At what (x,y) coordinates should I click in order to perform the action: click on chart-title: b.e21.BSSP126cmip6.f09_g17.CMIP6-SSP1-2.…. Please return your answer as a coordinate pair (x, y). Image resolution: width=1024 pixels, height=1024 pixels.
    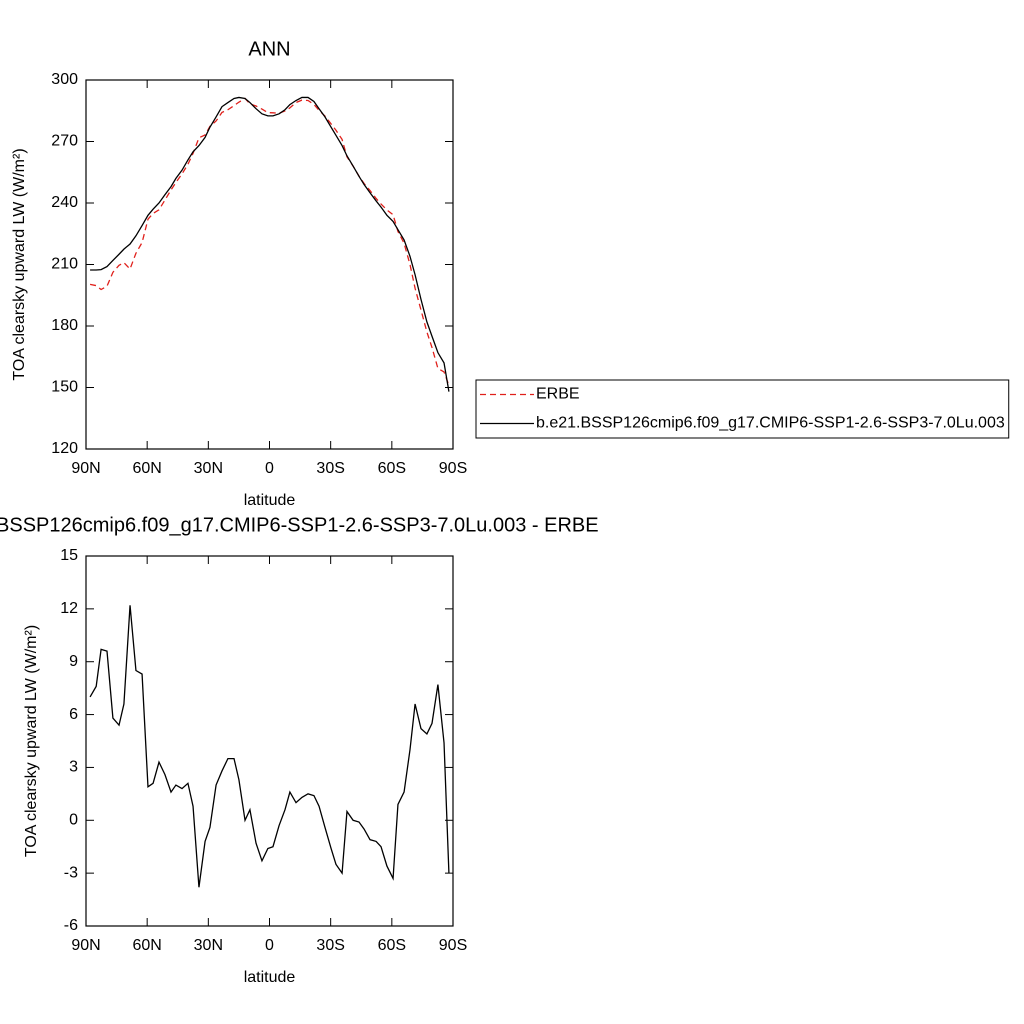
    Looking at the image, I should click on (299, 525).